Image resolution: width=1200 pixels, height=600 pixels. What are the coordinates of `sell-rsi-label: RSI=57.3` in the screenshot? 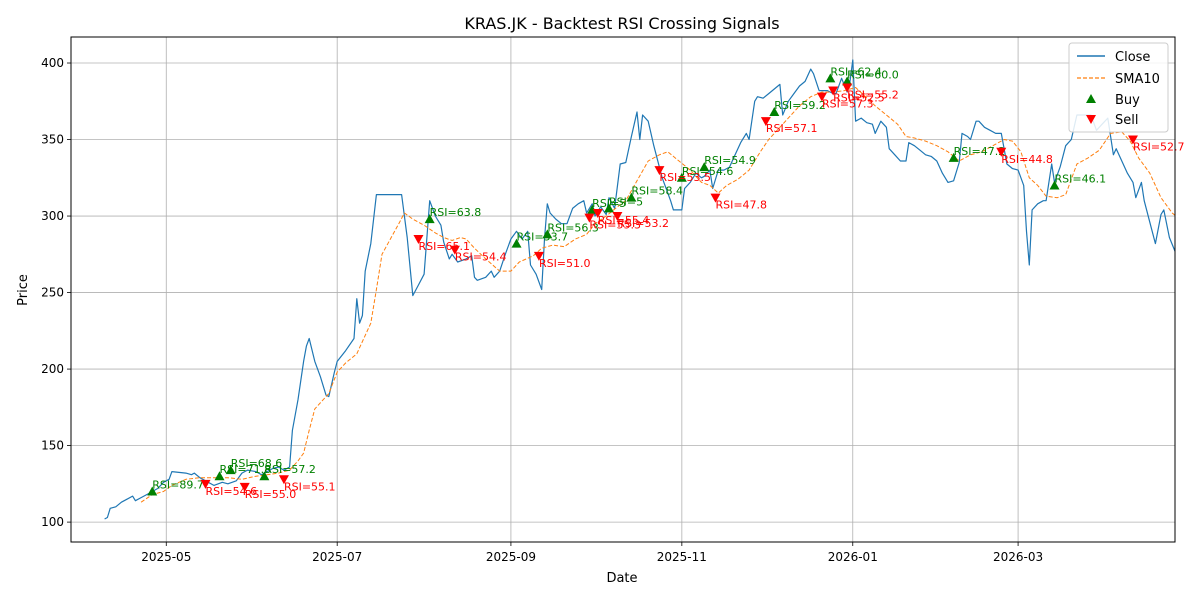 It's located at (848, 104).